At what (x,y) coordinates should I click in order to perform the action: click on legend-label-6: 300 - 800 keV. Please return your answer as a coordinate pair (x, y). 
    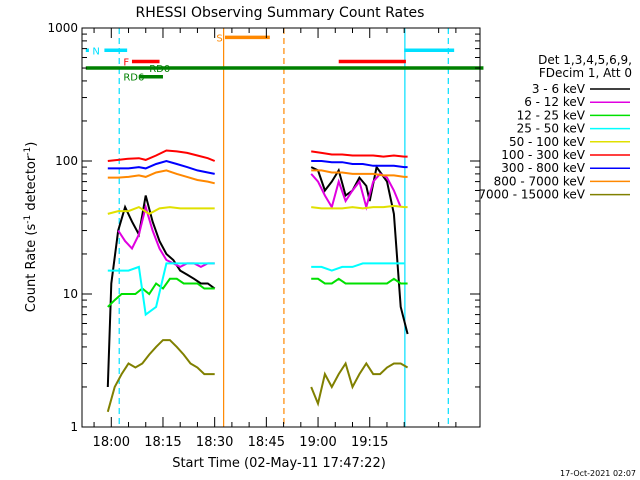
    Looking at the image, I should click on (543, 168).